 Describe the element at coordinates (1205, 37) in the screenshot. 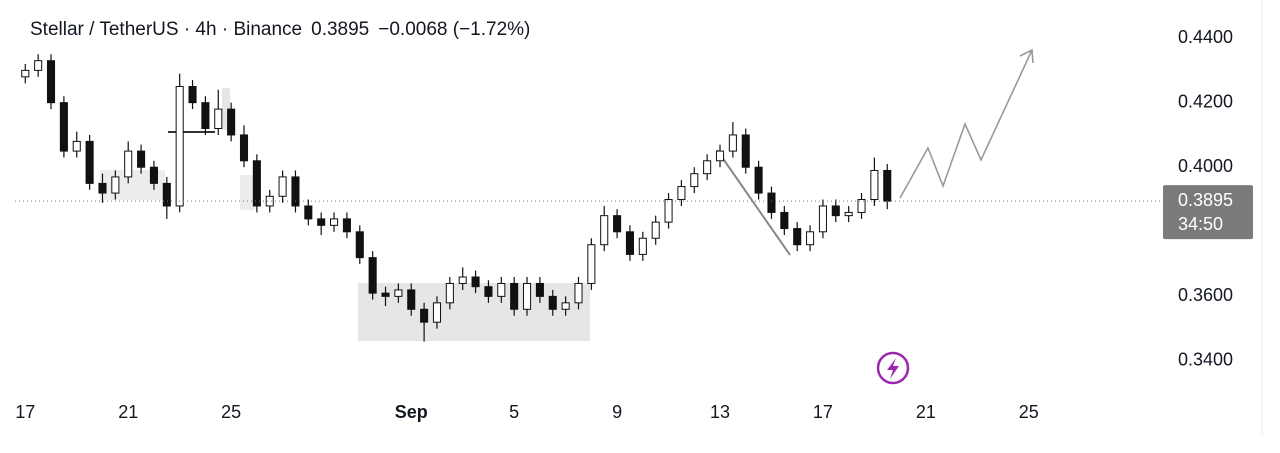

I see `y-tick-label: 0.4400` at that location.